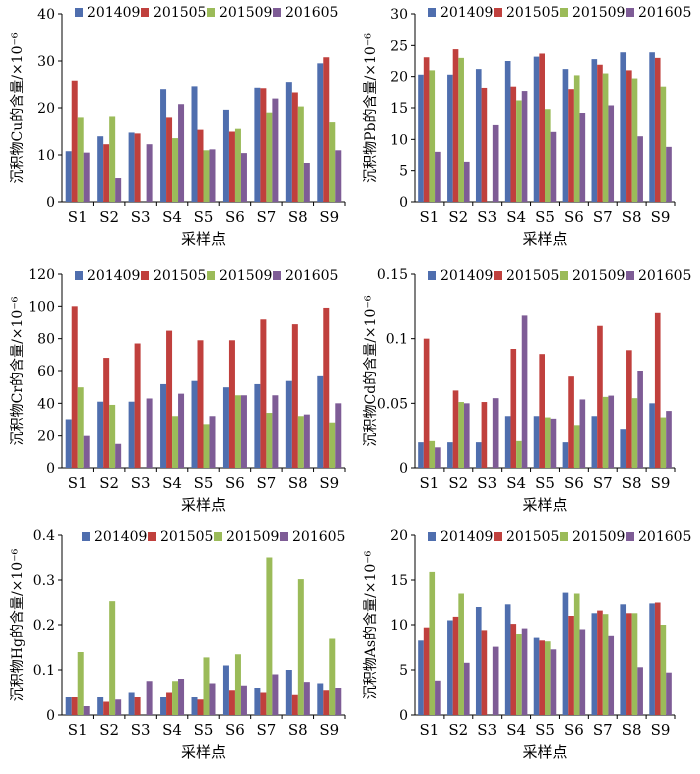 The height and width of the screenshot is (774, 700). Describe the element at coordinates (46, 437) in the screenshot. I see `y-tick-label: 20` at that location.